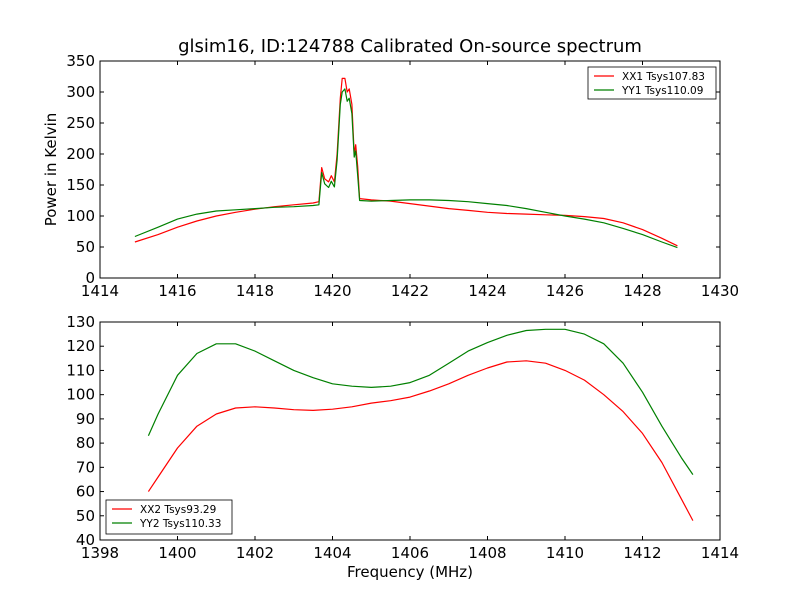 This screenshot has width=800, height=600. What do you see at coordinates (100, 553) in the screenshot?
I see `x-tick-label: 1398` at bounding box center [100, 553].